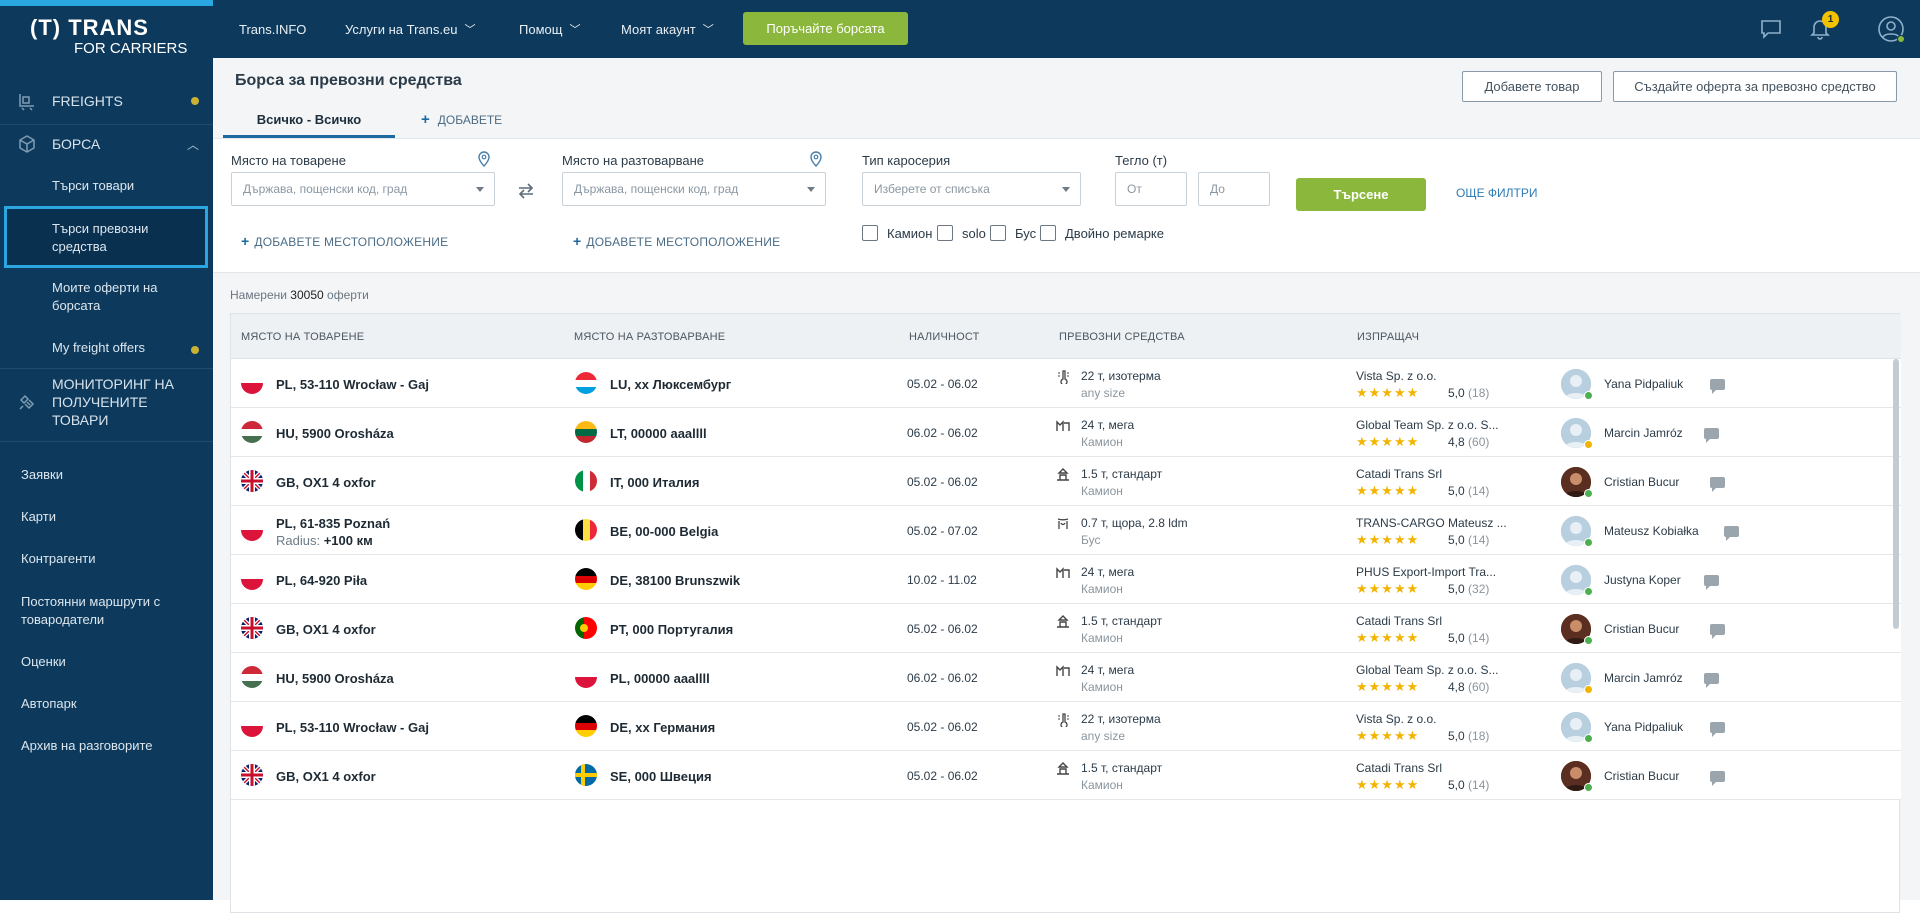 The image size is (1920, 913). Describe the element at coordinates (1771, 29) in the screenshot. I see `messages-icon` at that location.